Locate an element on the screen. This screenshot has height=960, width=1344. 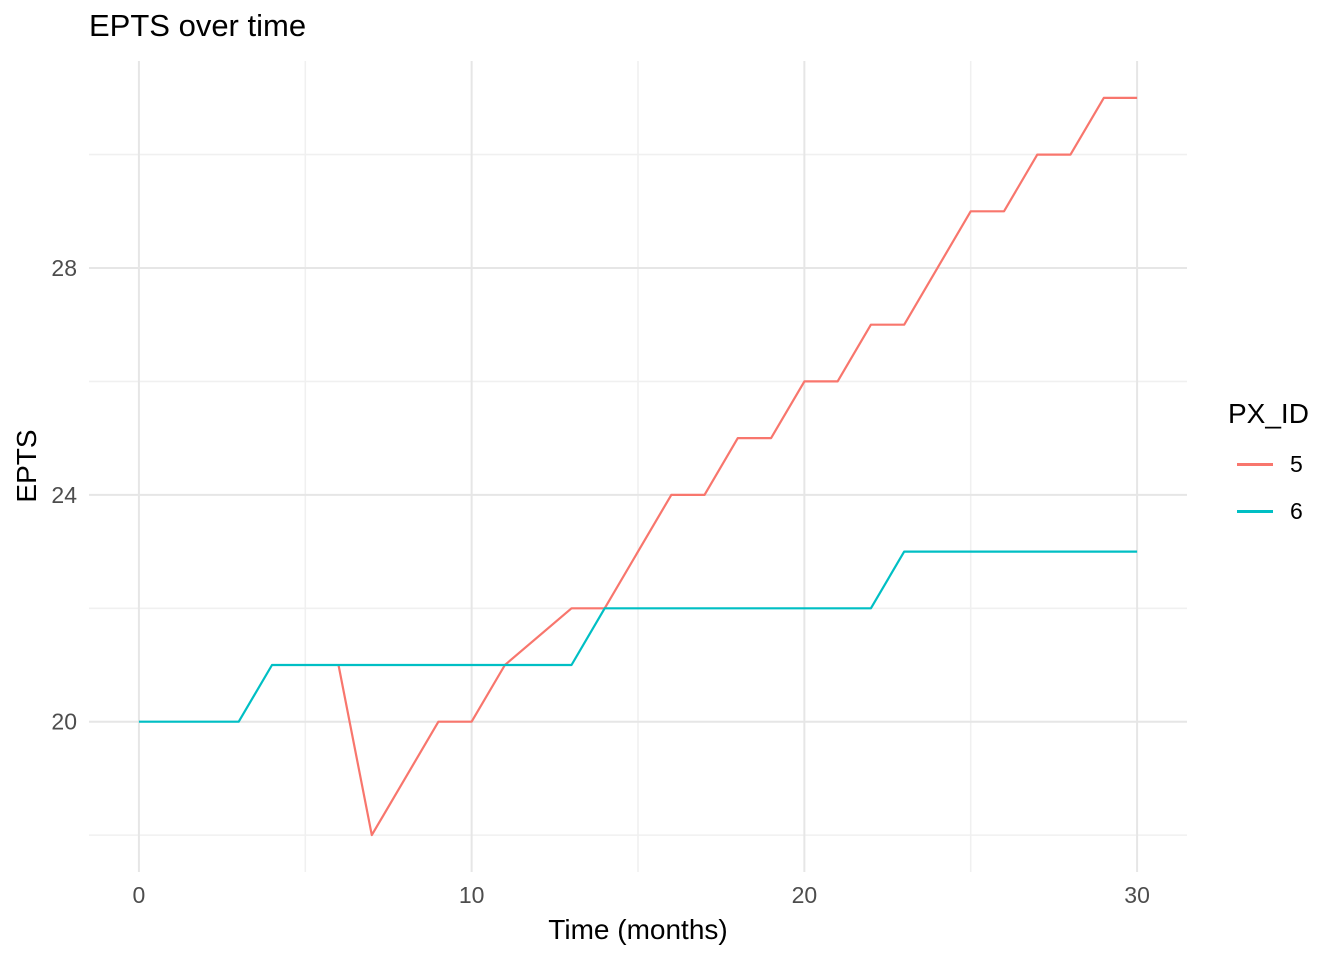
legend-entry-5: 5 is located at coordinates (1268, 464).